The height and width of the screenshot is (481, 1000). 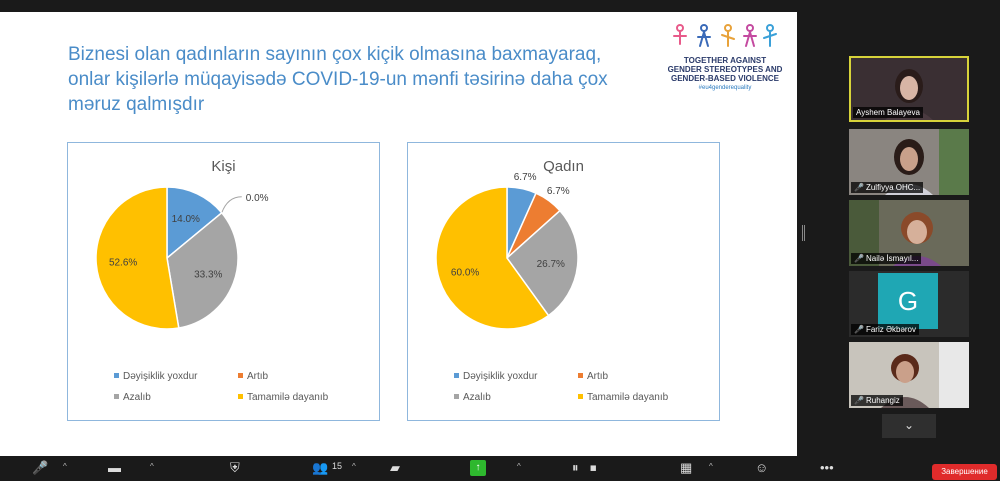 I want to click on data-label: 26.7%, so click(x=551, y=264).